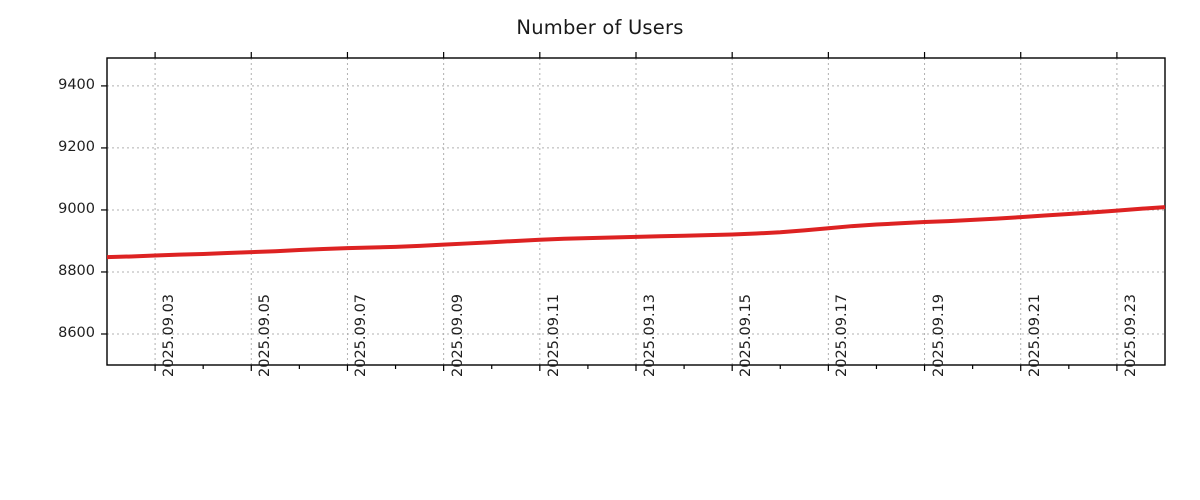 The image size is (1200, 500). I want to click on data-series-layer, so click(636, 232).